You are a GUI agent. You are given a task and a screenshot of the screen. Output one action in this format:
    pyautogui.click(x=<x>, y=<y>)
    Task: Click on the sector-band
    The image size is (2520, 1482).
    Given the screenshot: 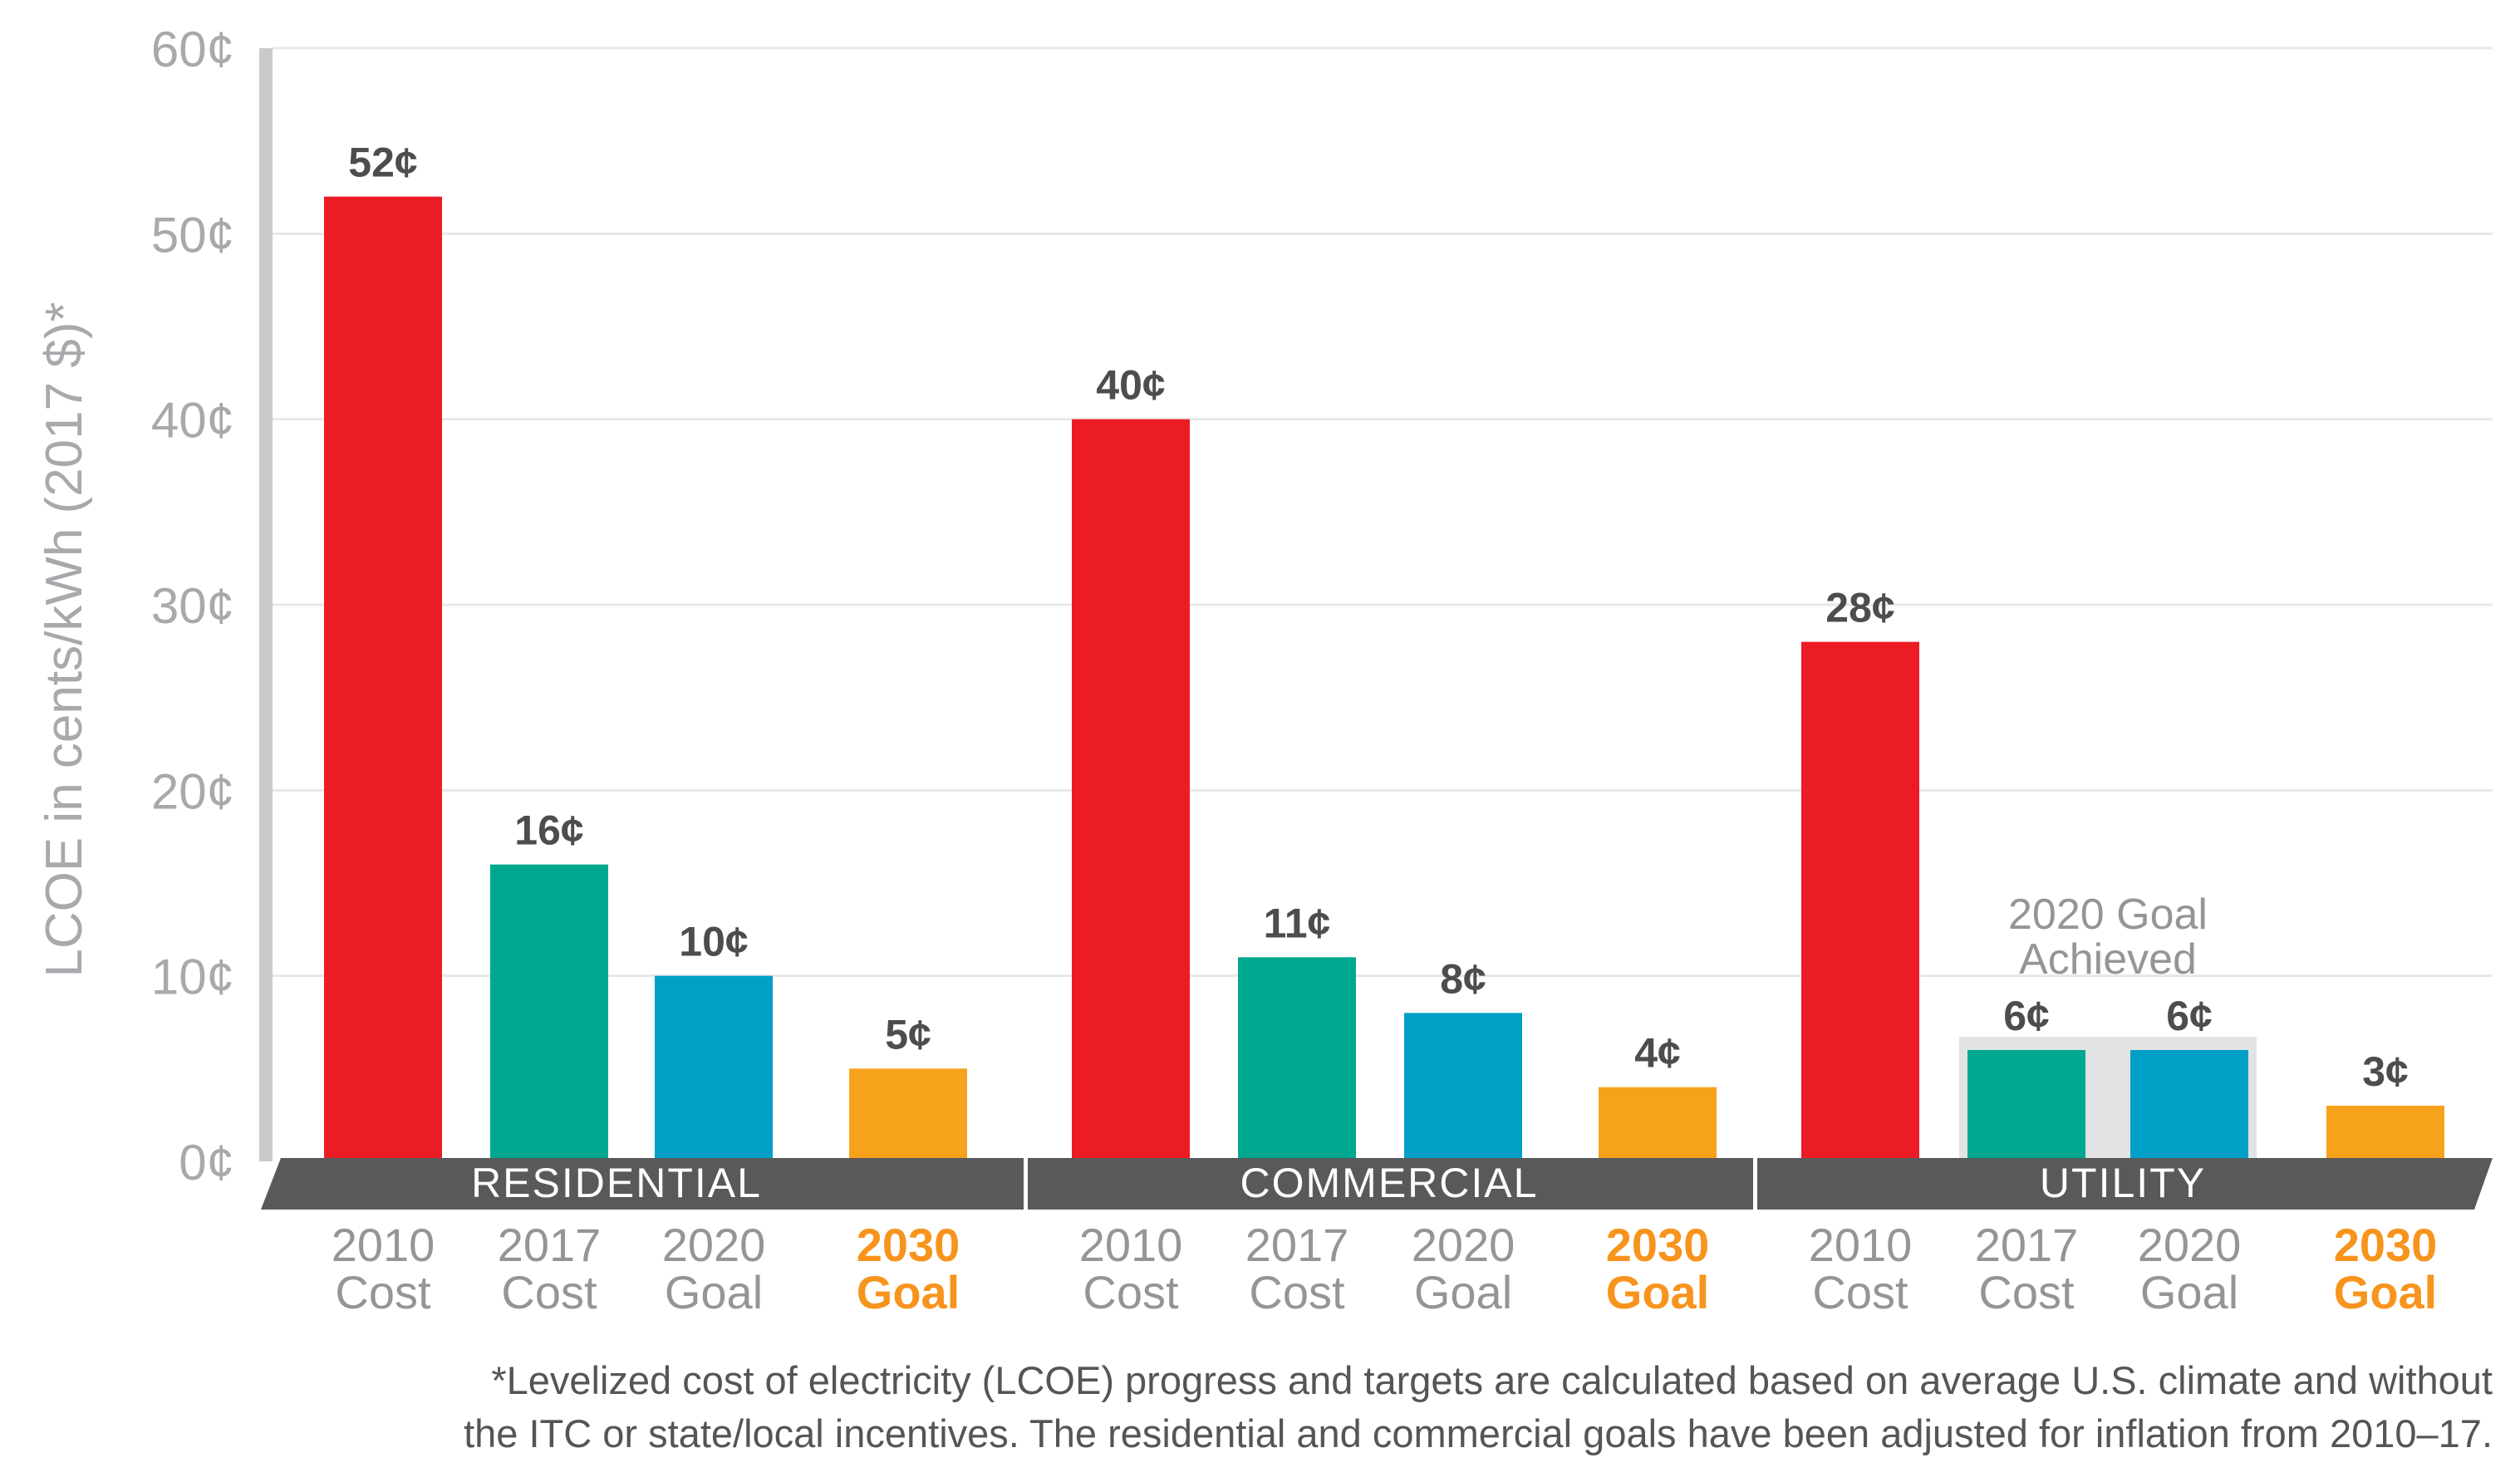 What is the action you would take?
    pyautogui.click(x=1377, y=1184)
    